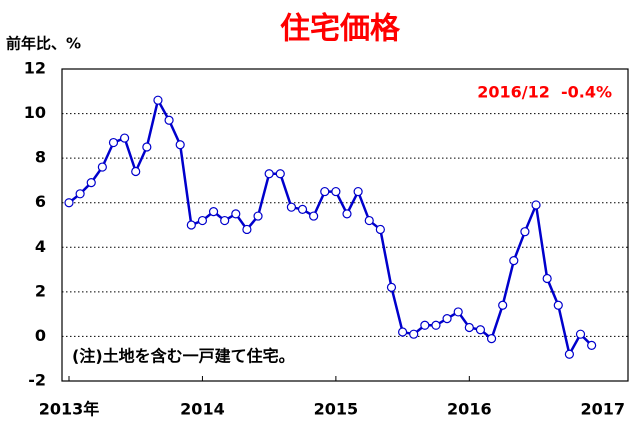 The height and width of the screenshot is (421, 634). I want to click on y-tick-label: -2, so click(37, 380).